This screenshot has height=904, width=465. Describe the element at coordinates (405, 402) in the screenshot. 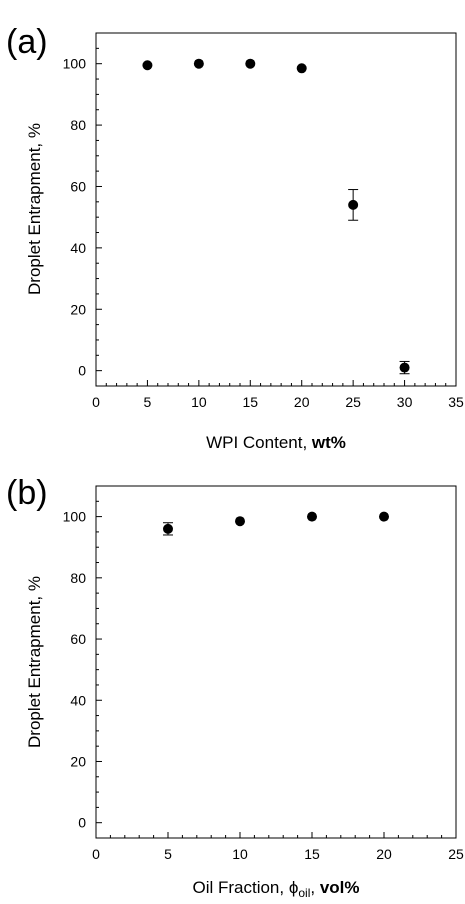

I see `x-tick-label-a: 30` at that location.